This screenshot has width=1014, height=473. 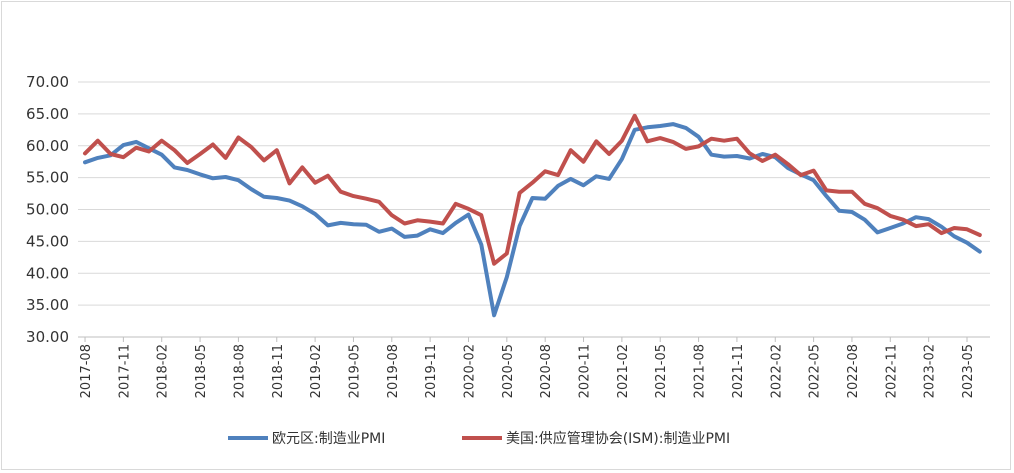 I want to click on x-tick-label: 2023-05, so click(x=968, y=371).